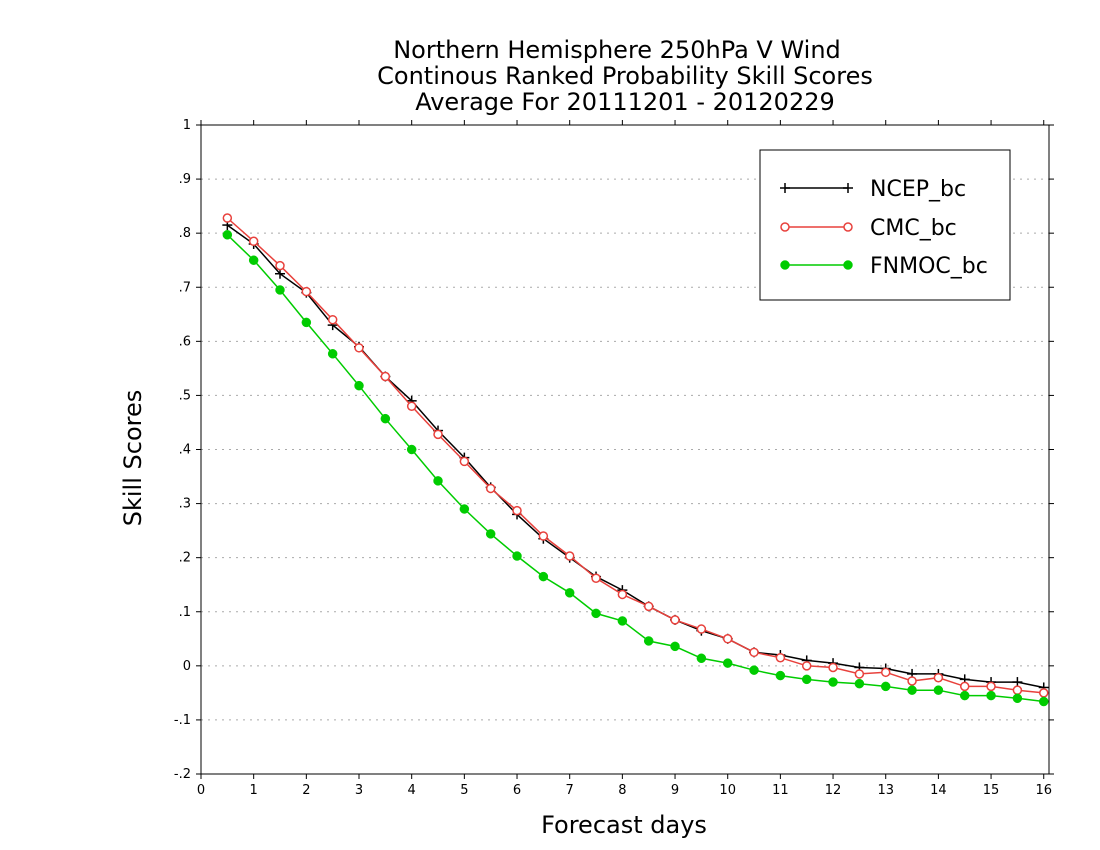 The height and width of the screenshot is (850, 1100). Describe the element at coordinates (780, 790) in the screenshot. I see `x-tick-label: 11` at that location.